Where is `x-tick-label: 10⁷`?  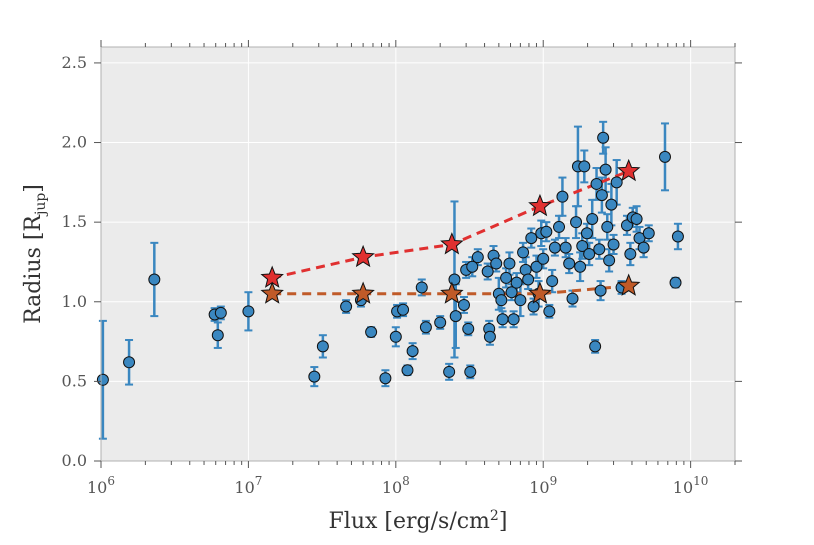
x-tick-label: 10⁷ is located at coordinates (248, 485).